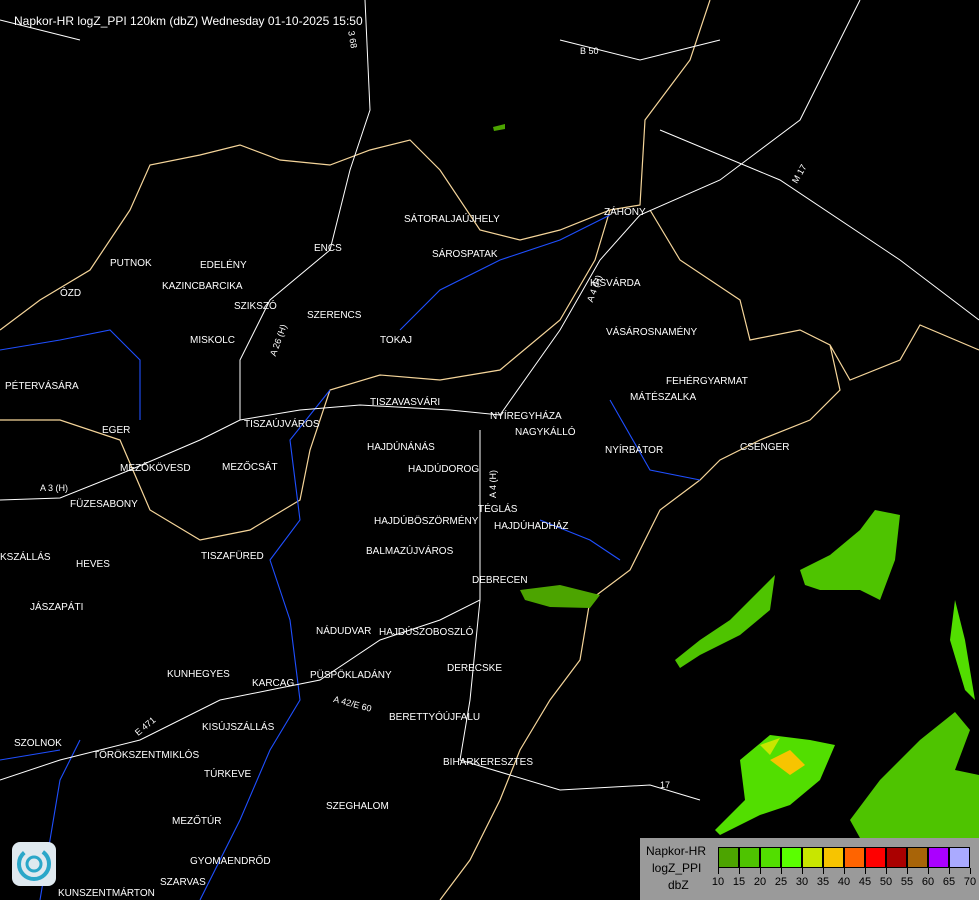 Image resolution: width=979 pixels, height=900 pixels. What do you see at coordinates (615, 283) in the screenshot?
I see `city-label: KISVÁRDA` at bounding box center [615, 283].